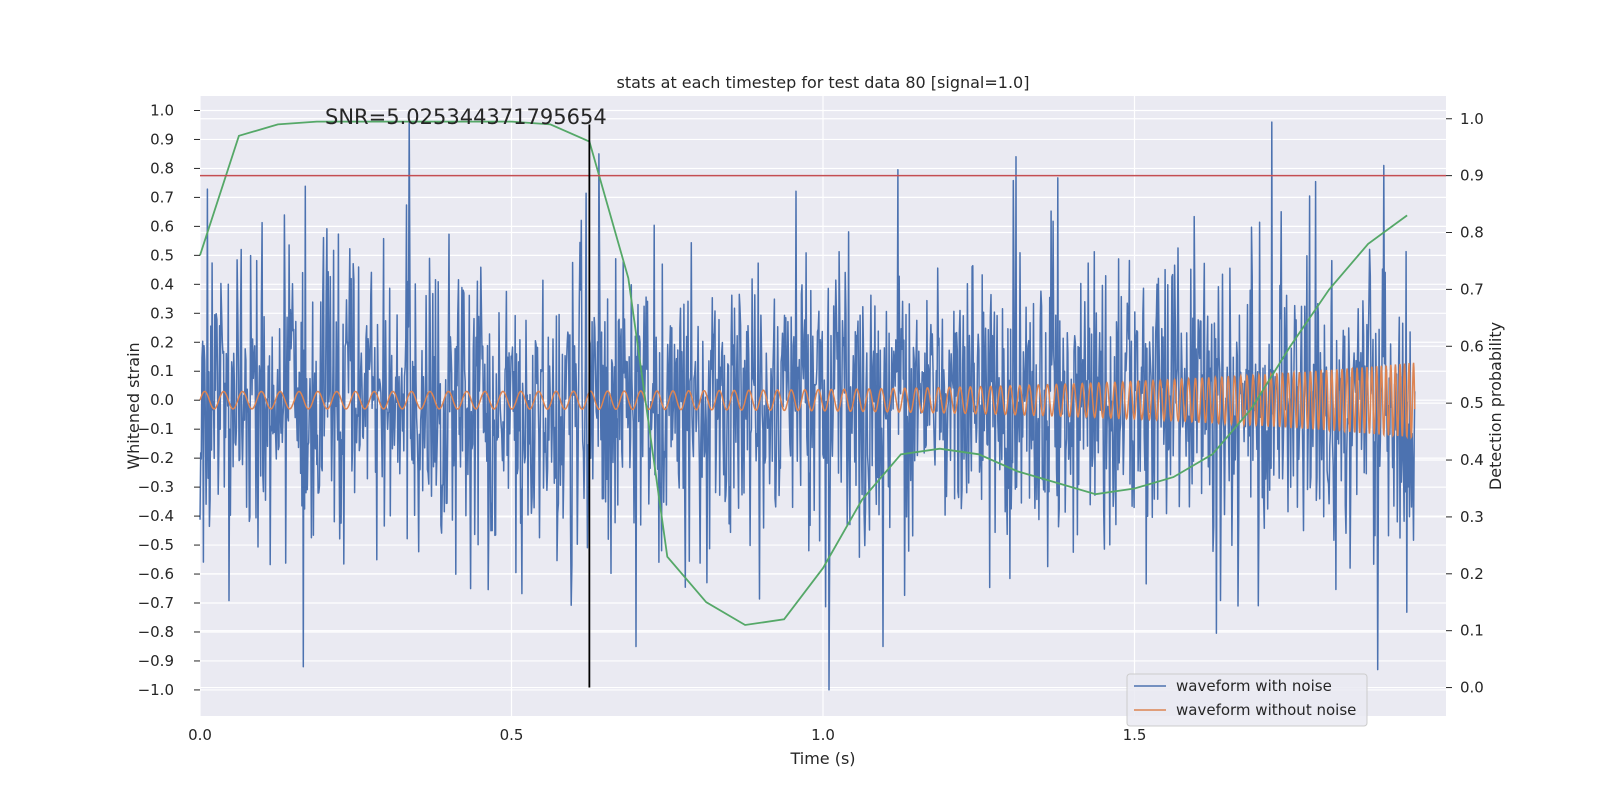 This screenshot has width=1600, height=800. What do you see at coordinates (162, 342) in the screenshot?
I see `y-left-tick-label: 0.2` at bounding box center [162, 342].